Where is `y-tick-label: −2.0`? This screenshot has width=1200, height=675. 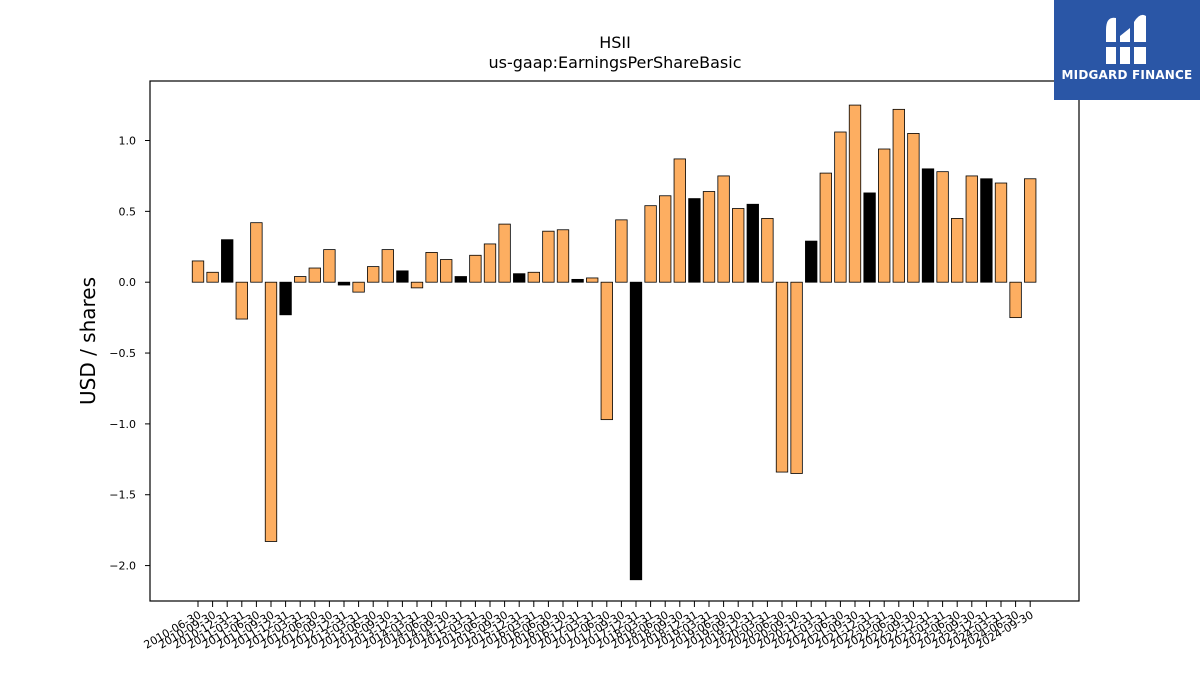
y-tick-label: −2.0 is located at coordinates (122, 566).